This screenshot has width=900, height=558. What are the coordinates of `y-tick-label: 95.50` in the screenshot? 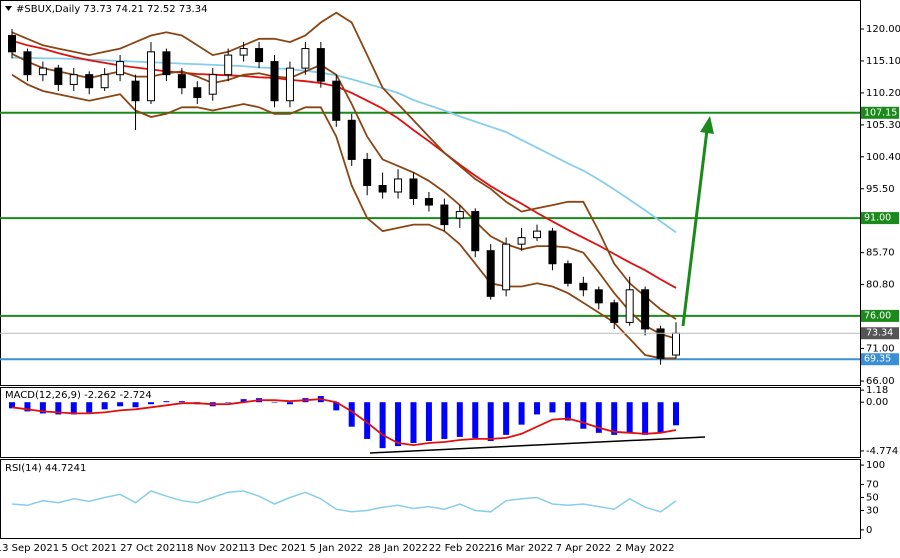 It's located at (880, 189).